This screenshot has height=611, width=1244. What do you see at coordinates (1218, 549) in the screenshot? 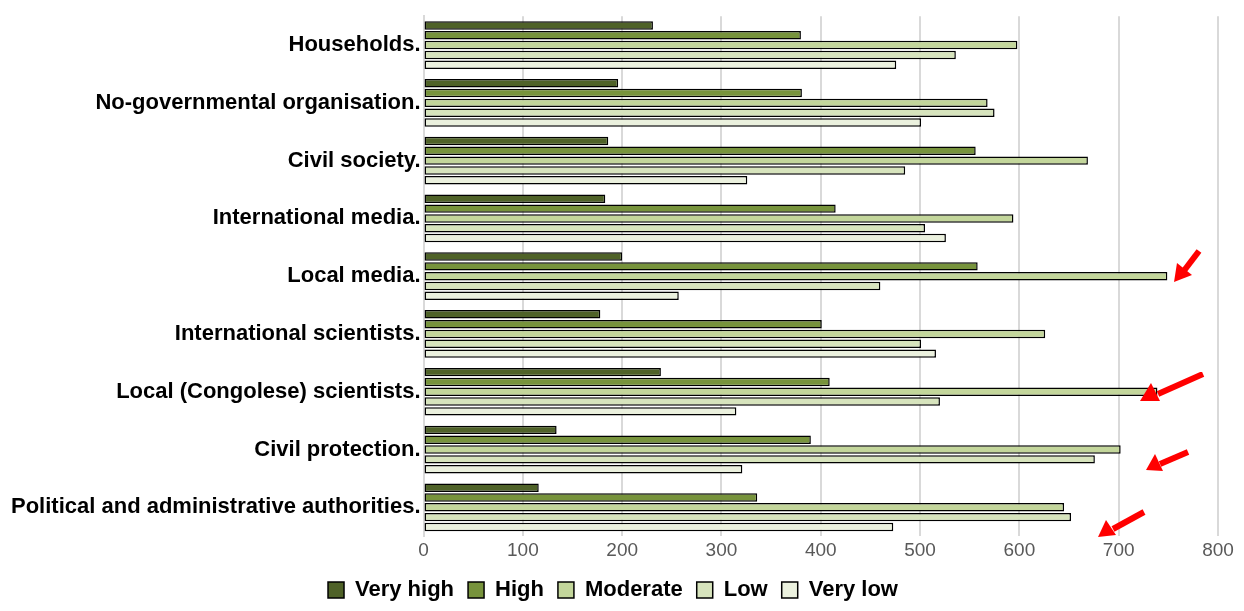
I see `x-tick-label: 800` at bounding box center [1218, 549].